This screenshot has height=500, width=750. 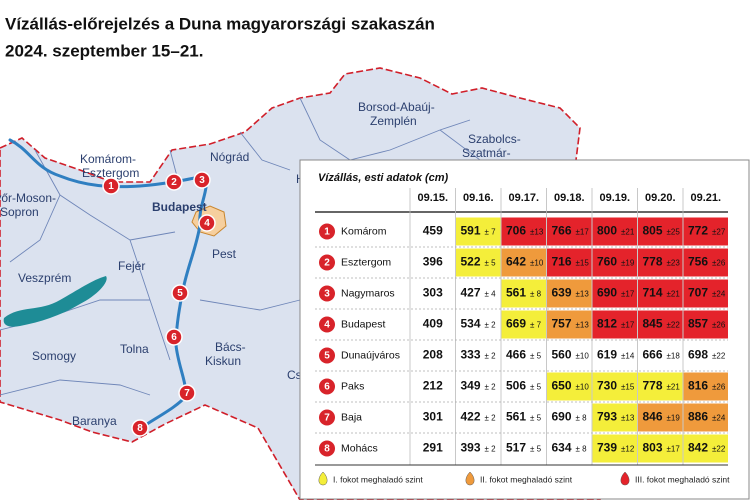 I want to click on station-name: Mohács, so click(x=359, y=448).